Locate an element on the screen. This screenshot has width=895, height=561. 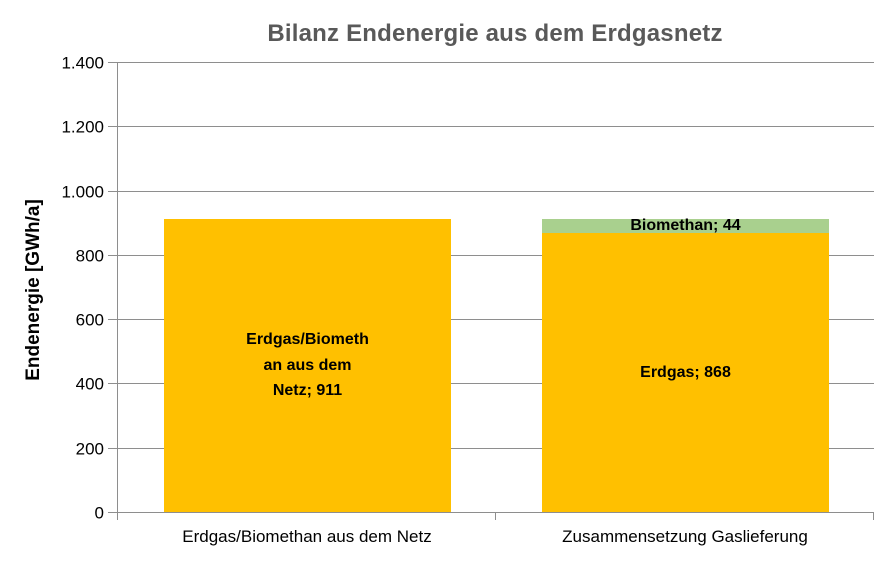
segment-label-line: Netz; 911 is located at coordinates (307, 391).